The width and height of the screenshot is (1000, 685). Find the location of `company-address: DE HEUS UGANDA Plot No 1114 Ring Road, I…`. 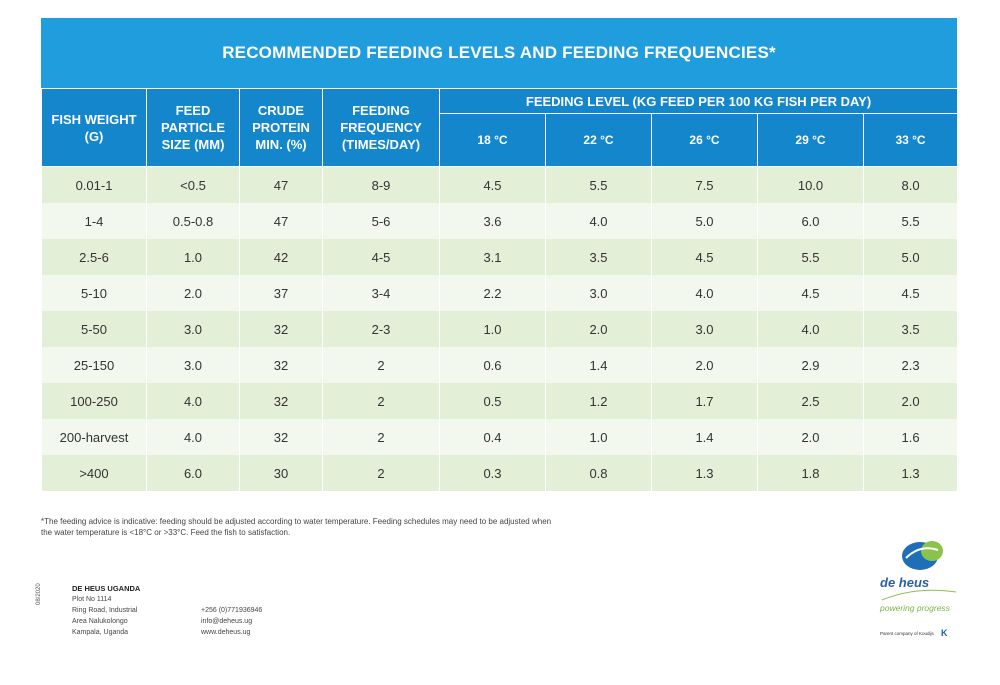

company-address: DE HEUS UGANDA Plot No 1114 Ring Road, I… is located at coordinates (106, 610).